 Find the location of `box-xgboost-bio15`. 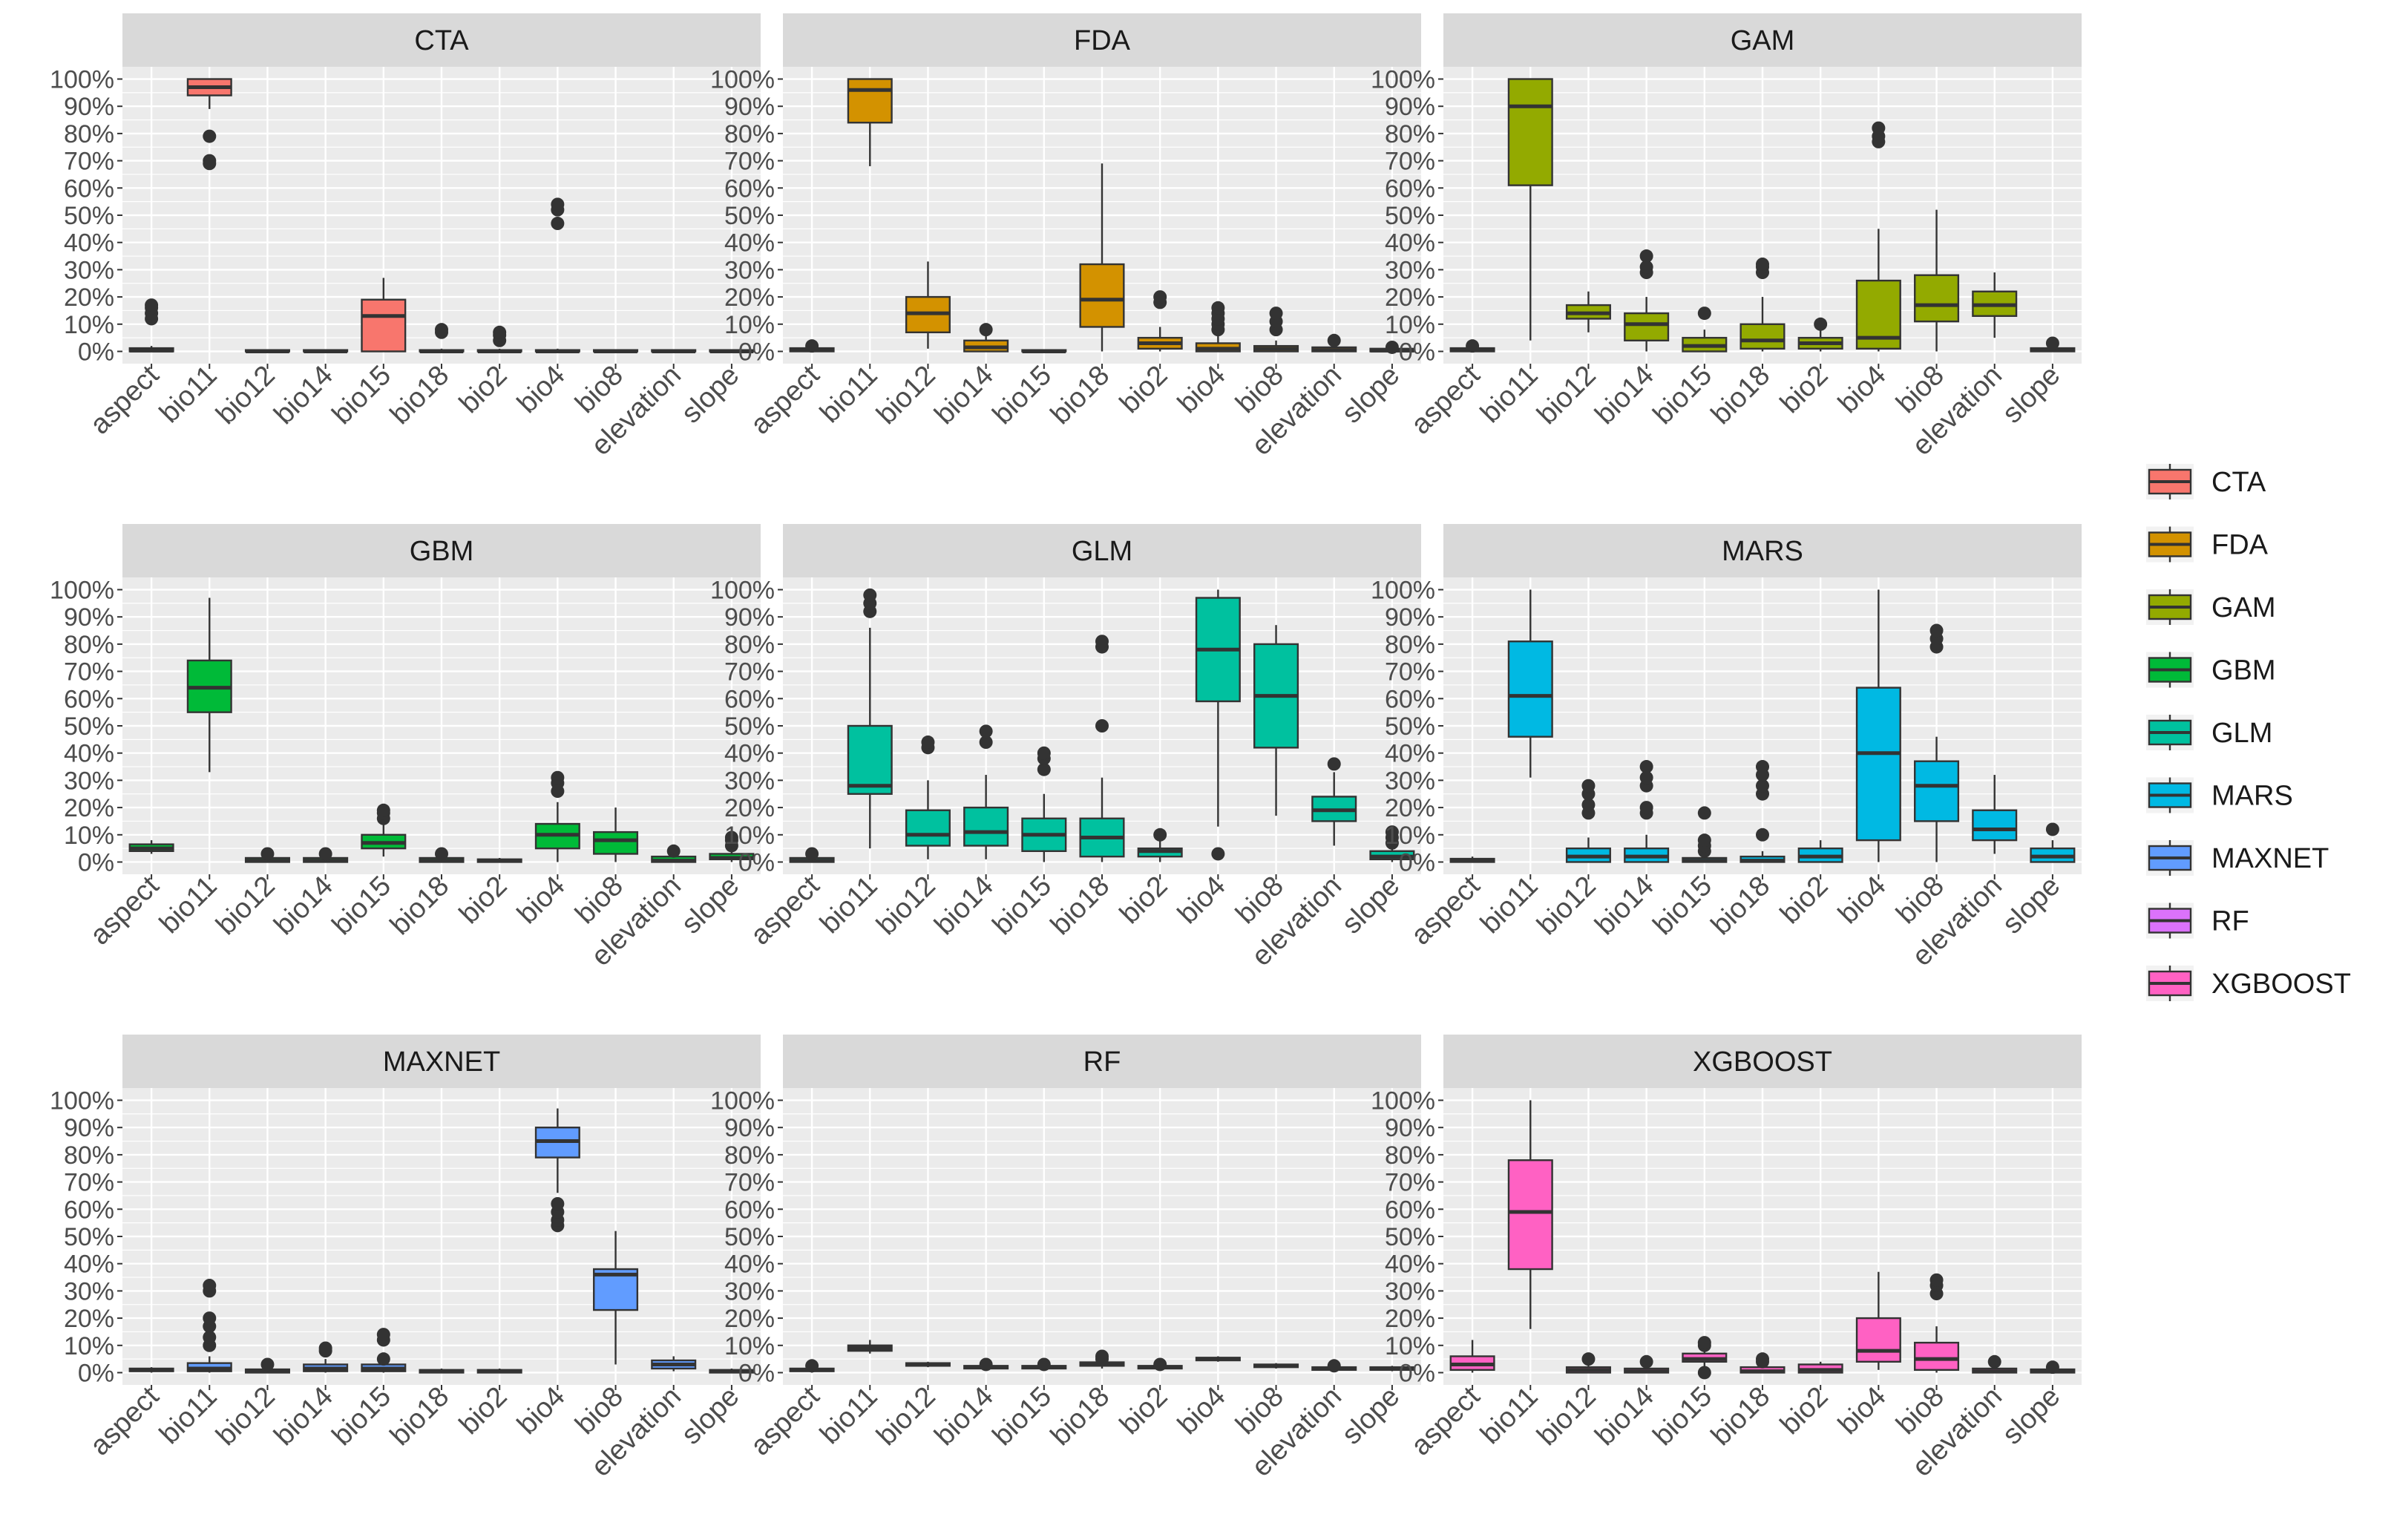

box-xgboost-bio15 is located at coordinates (1705, 1358).